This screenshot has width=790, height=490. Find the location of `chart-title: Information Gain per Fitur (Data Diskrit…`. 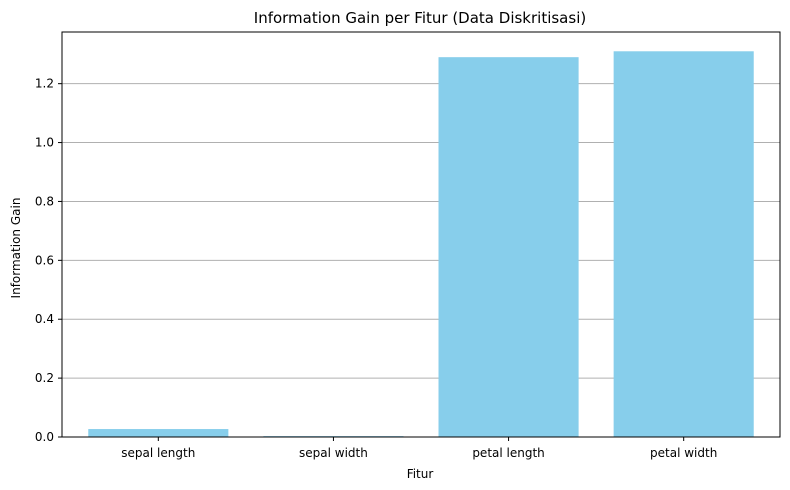

chart-title: Information Gain per Fitur (Data Diskrit… is located at coordinates (420, 18).